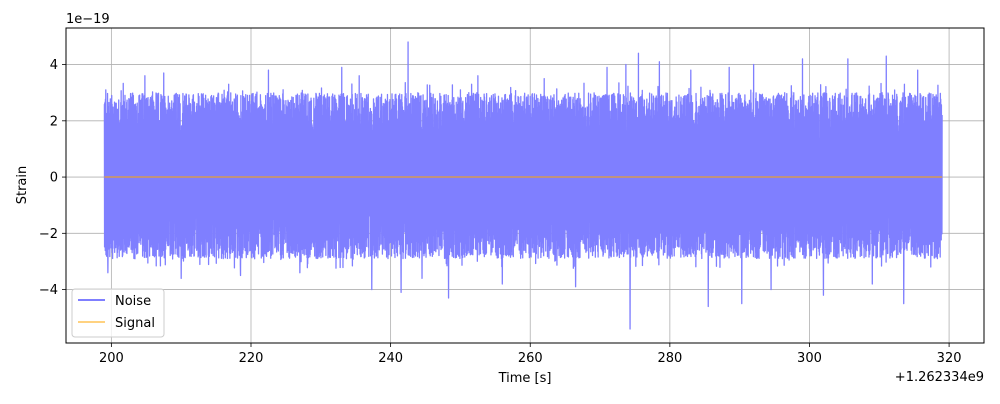  I want to click on y-tick-label: 4, so click(54, 65).